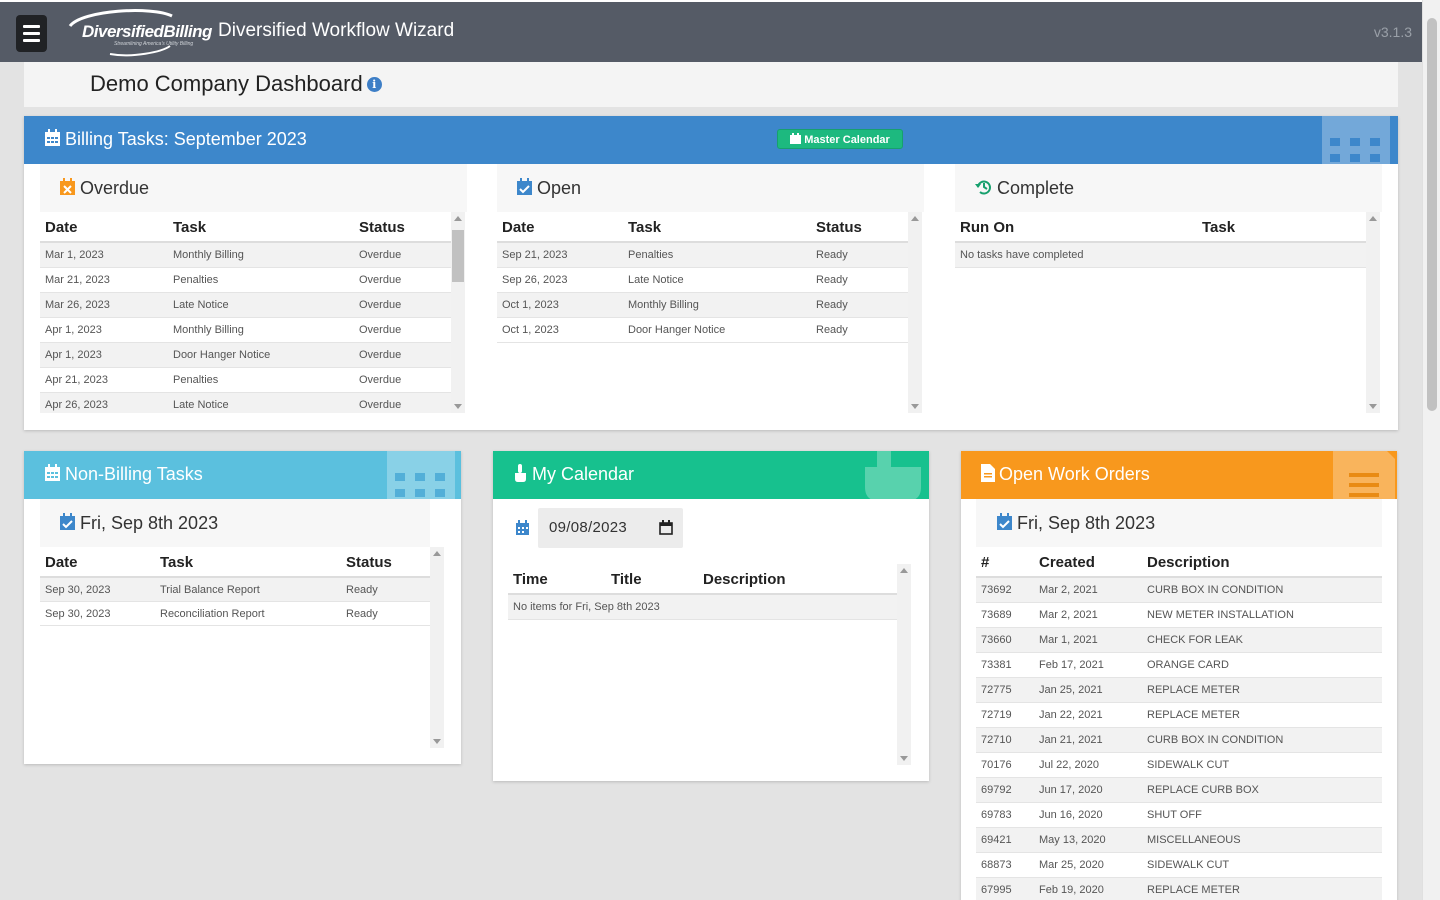 Image resolution: width=1440 pixels, height=900 pixels. I want to click on table-row: 69783 Jun 16, 2020 SHUT OFF, so click(1179, 815).